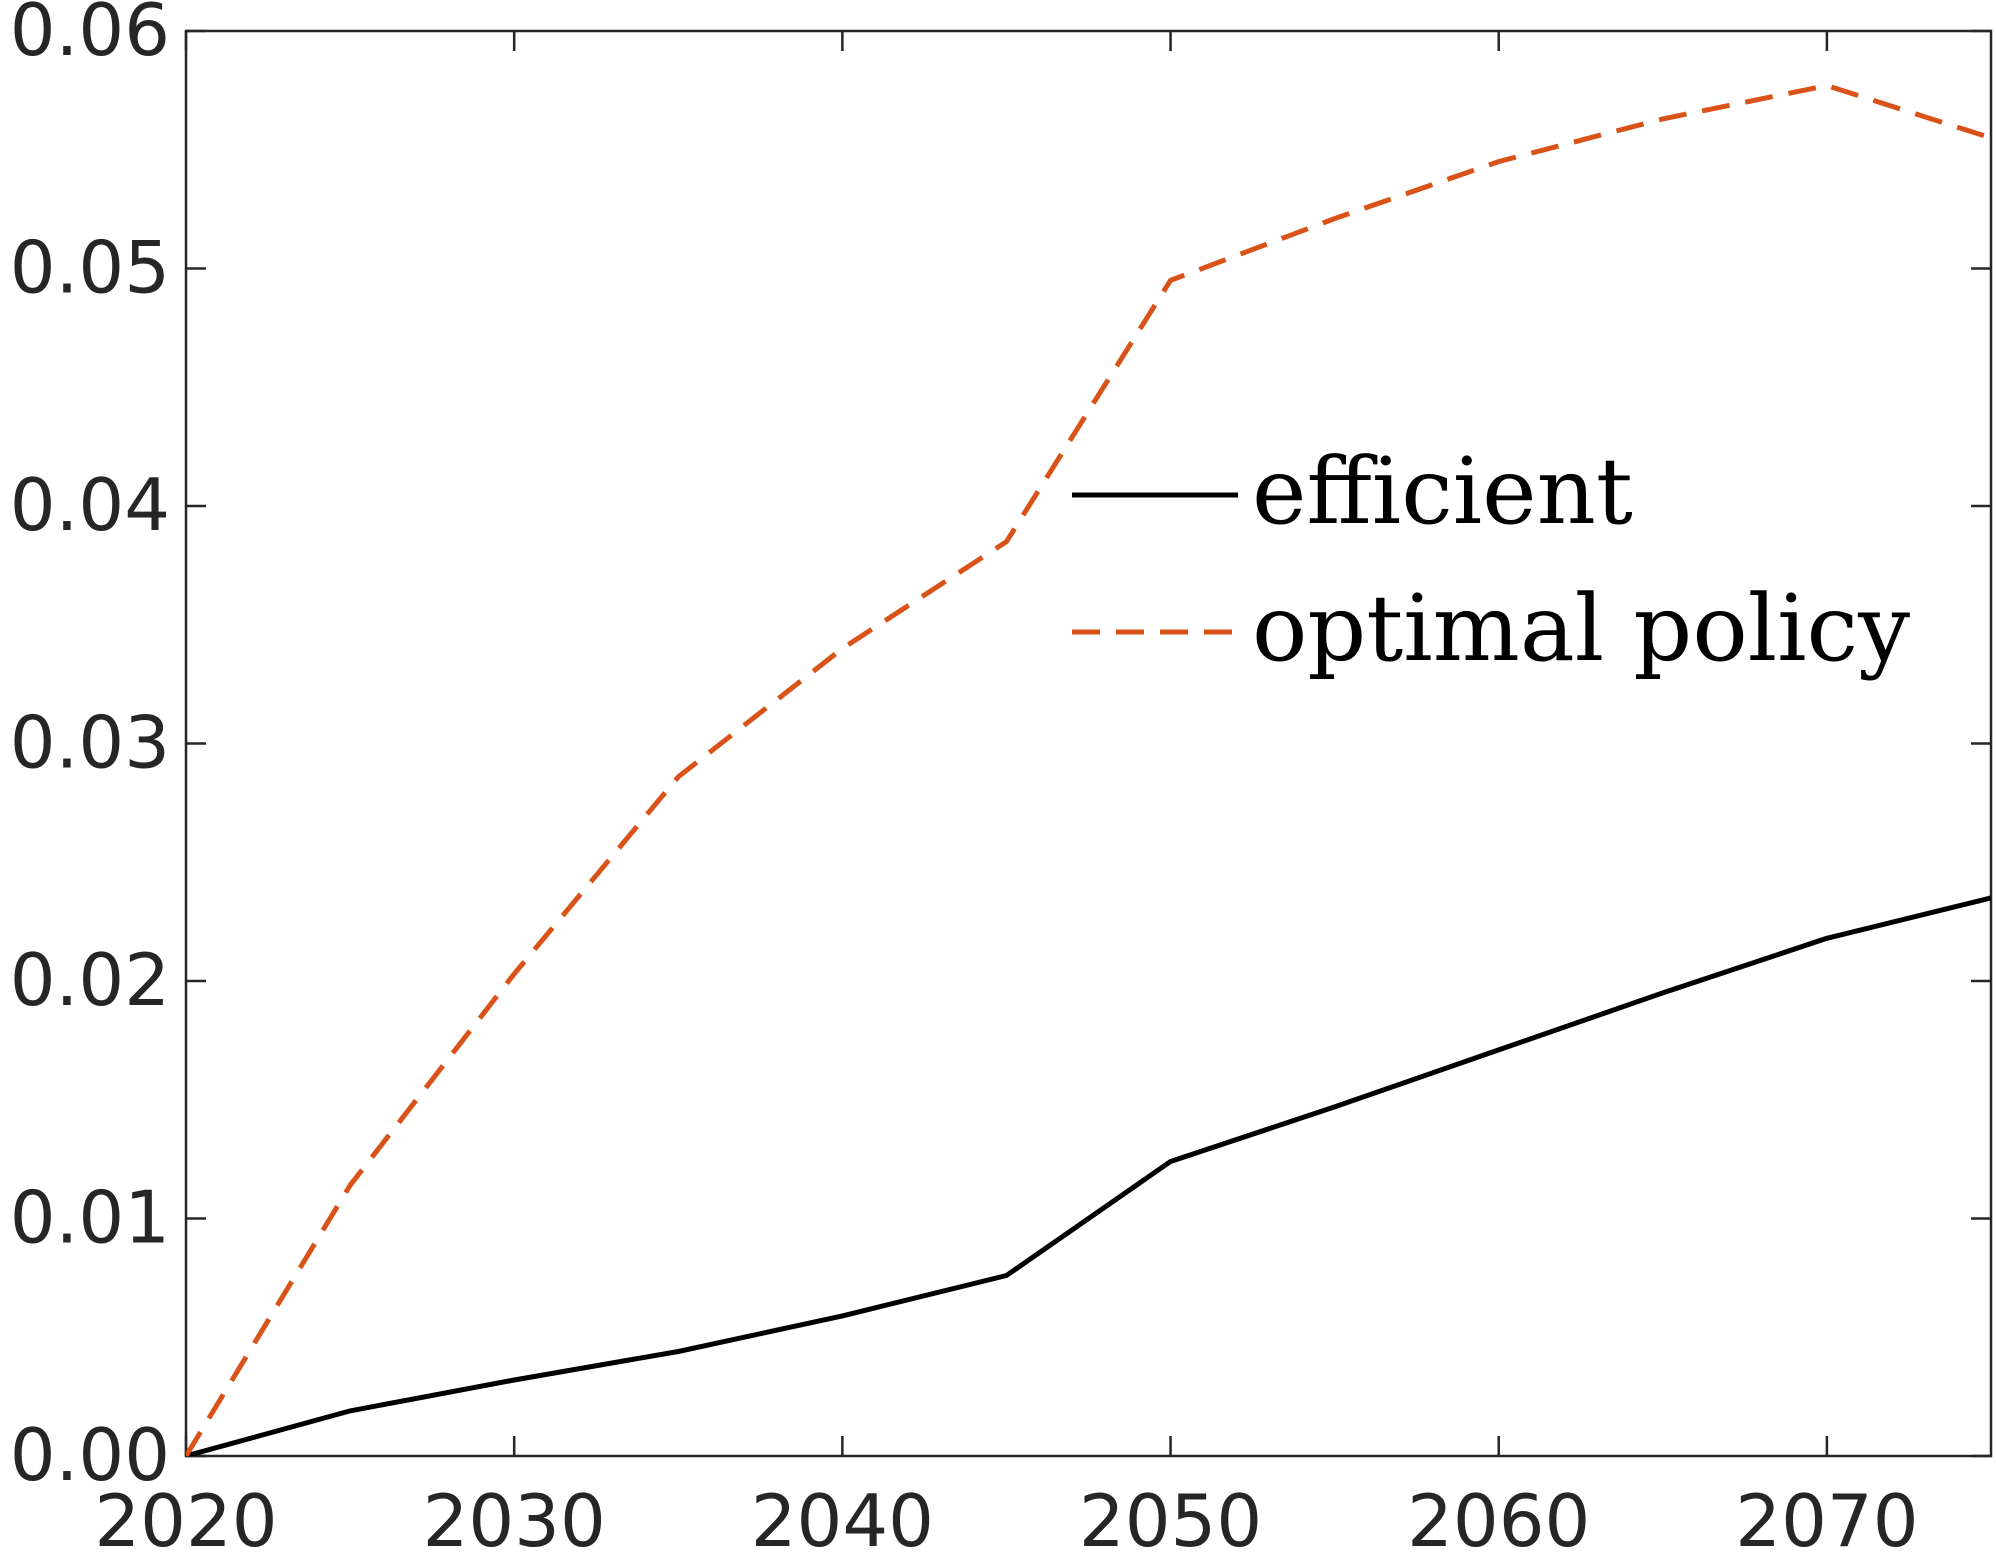 The height and width of the screenshot is (1554, 1996). What do you see at coordinates (1826, 1516) in the screenshot?
I see `x-tick-label: 2070` at bounding box center [1826, 1516].